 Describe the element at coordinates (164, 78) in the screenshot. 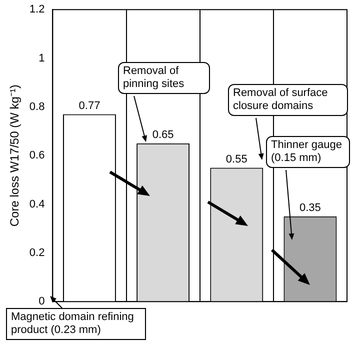

I see `annotation: Removal of pinning sites` at that location.